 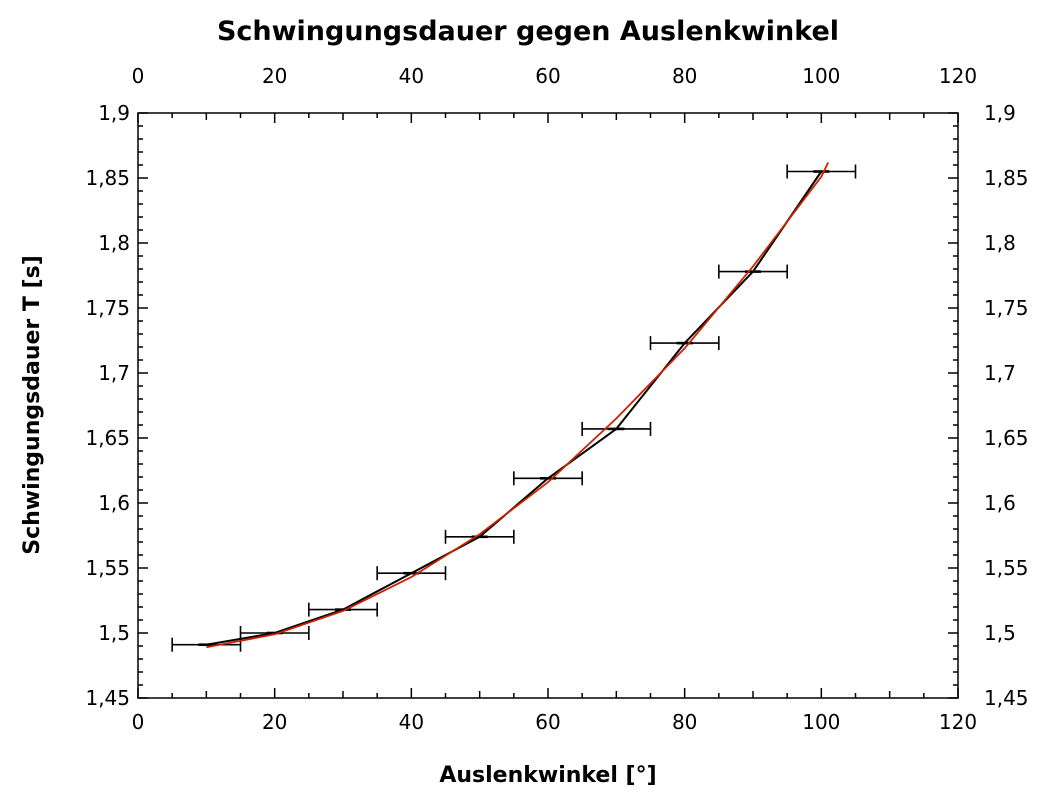 I want to click on x-tick-label-bottom: 40, so click(x=411, y=722).